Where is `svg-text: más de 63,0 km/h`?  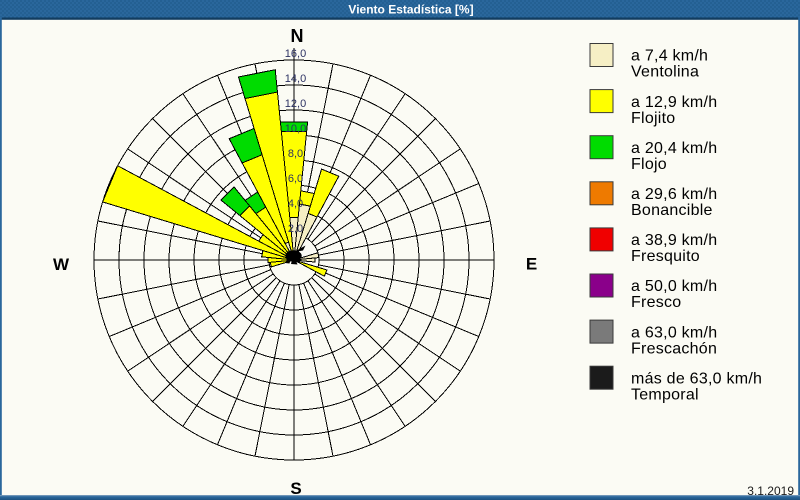 svg-text: más de 63,0 km/h is located at coordinates (696, 378).